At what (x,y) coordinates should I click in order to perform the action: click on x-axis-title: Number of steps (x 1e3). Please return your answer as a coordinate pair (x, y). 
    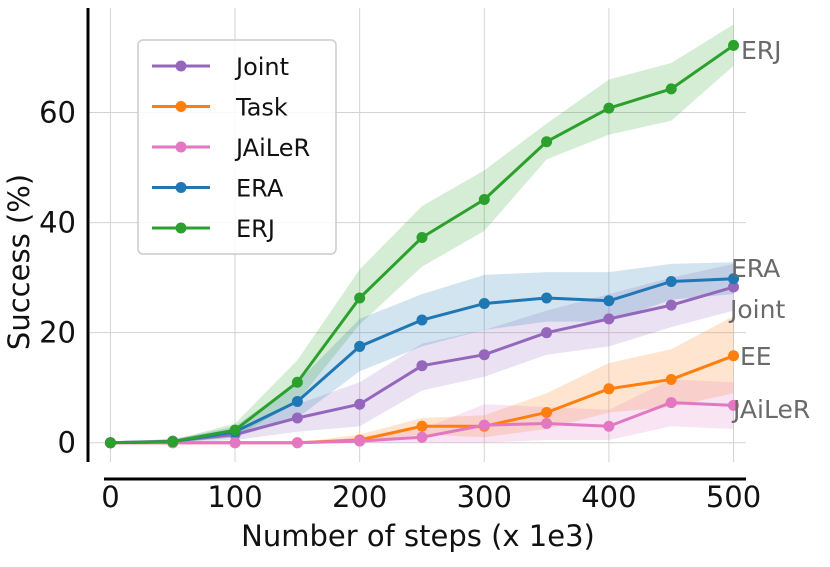
    Looking at the image, I should click on (418, 536).